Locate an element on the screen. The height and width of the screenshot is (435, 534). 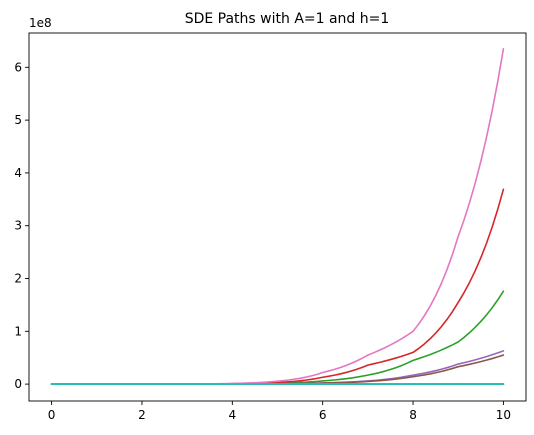
y-tick-label: 6 is located at coordinates (18, 67).